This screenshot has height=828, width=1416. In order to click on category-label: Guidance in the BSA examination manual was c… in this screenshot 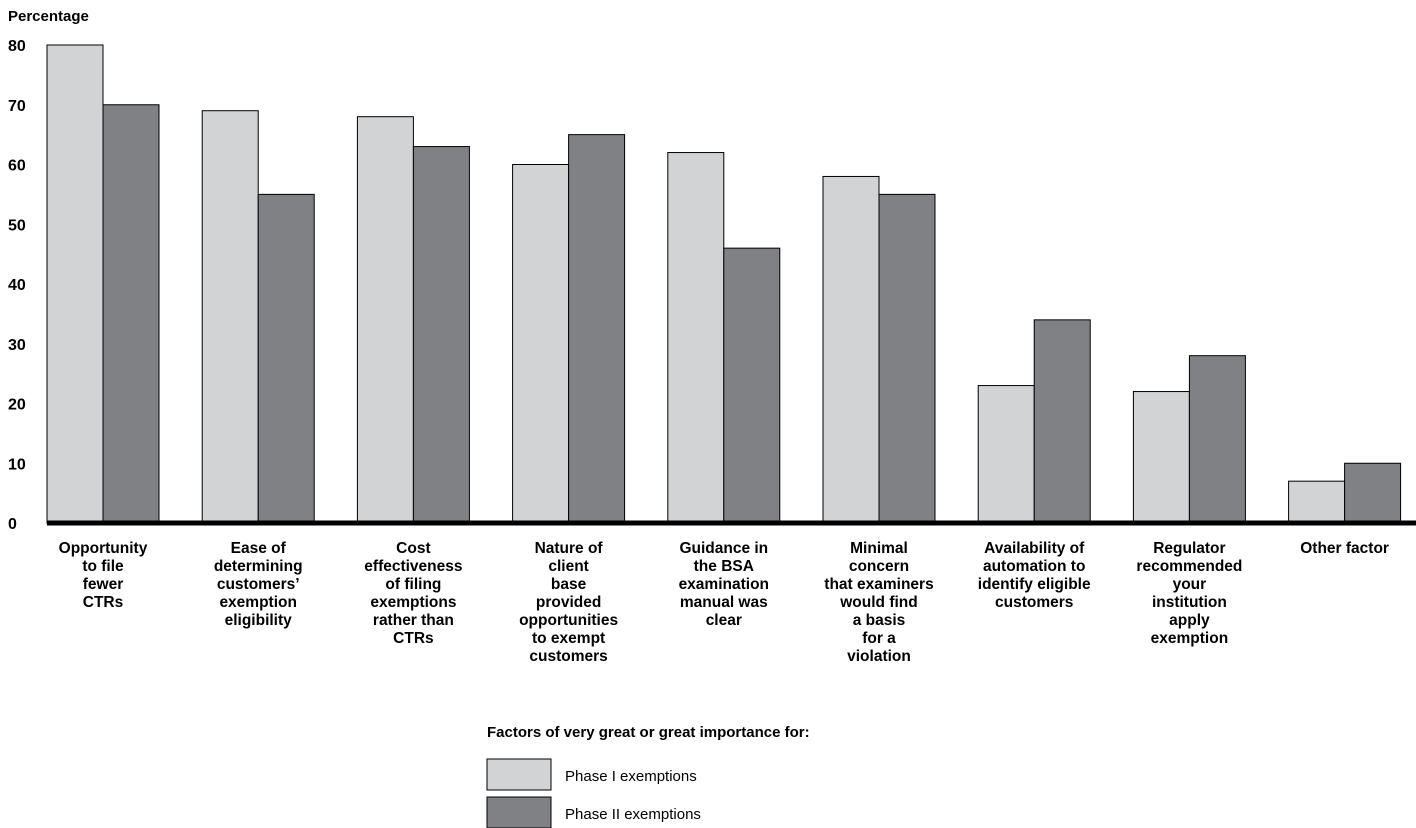, I will do `click(724, 584)`.